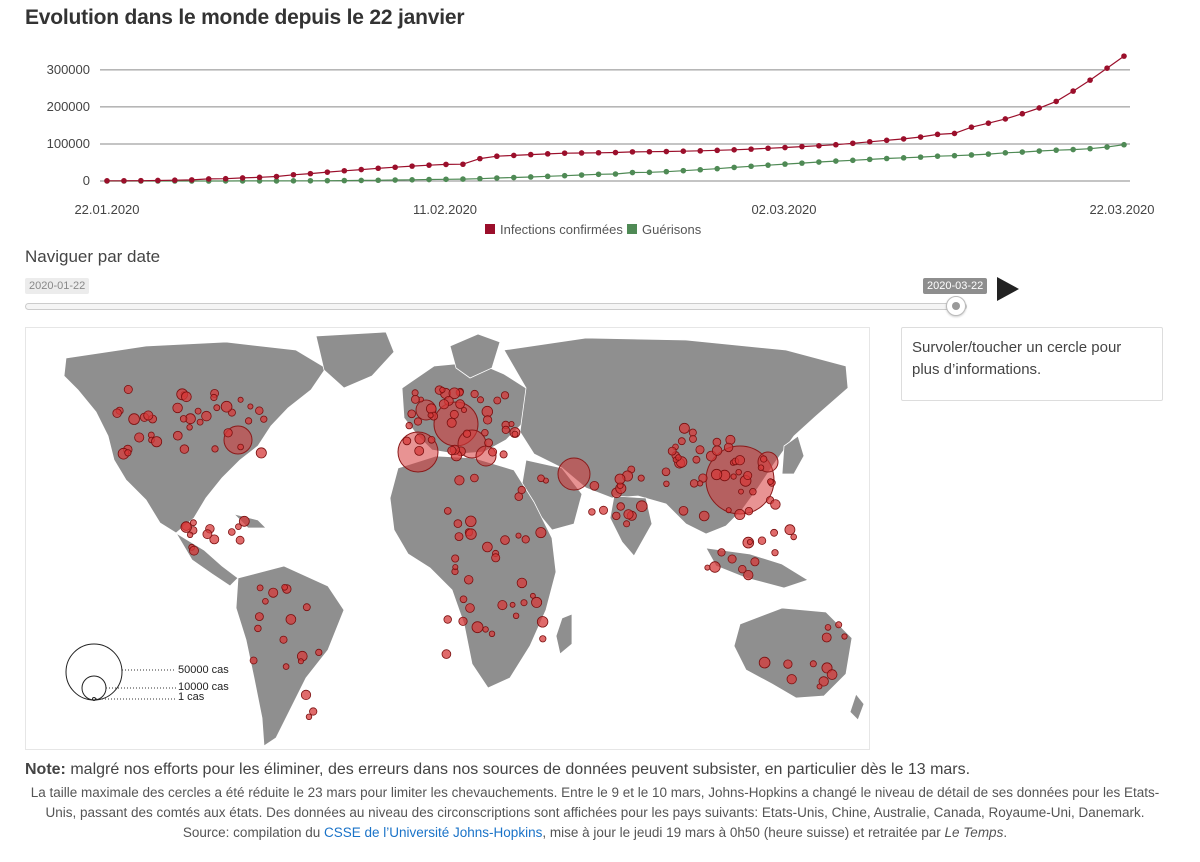 This screenshot has width=1200, height=862. I want to click on date-slider-track, so click(496, 306).